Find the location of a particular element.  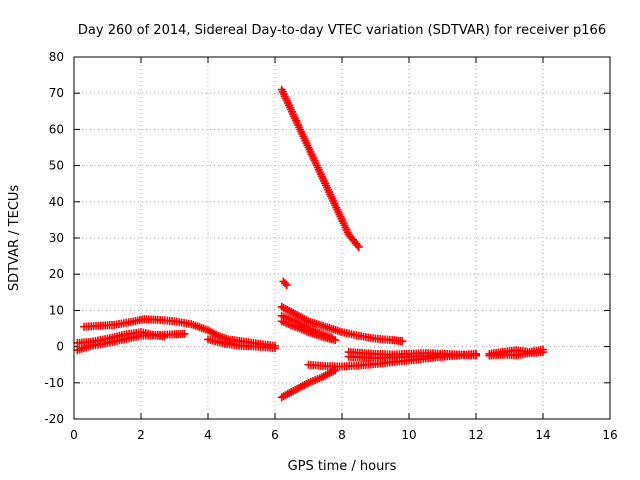

y-tick-label: -20 is located at coordinates (54, 419).